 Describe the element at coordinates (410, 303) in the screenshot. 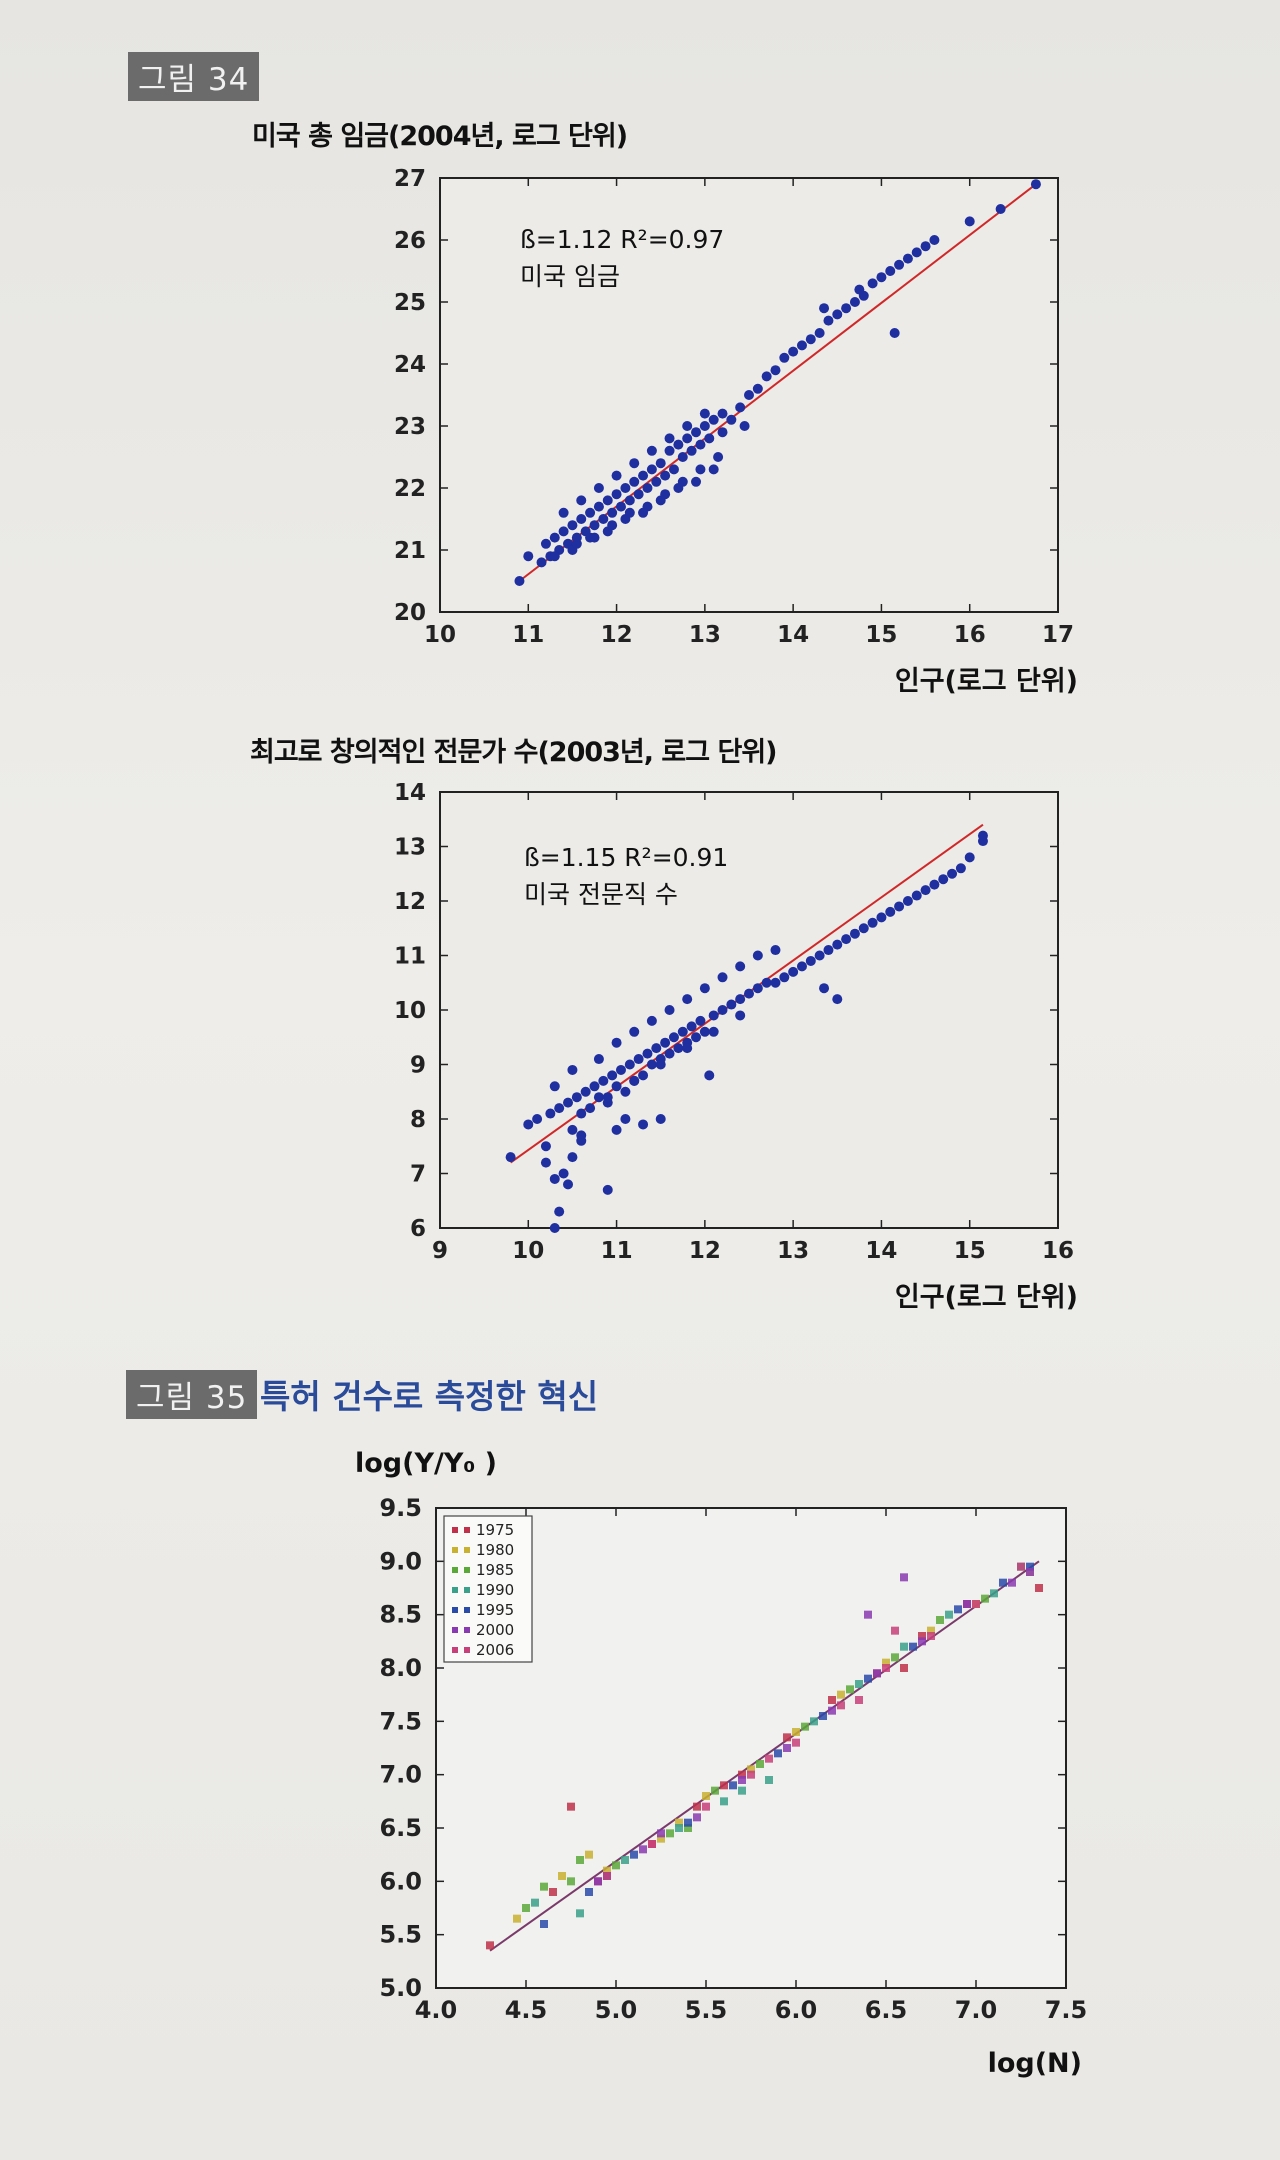

I see `chart1-y-tick-label: 25` at that location.